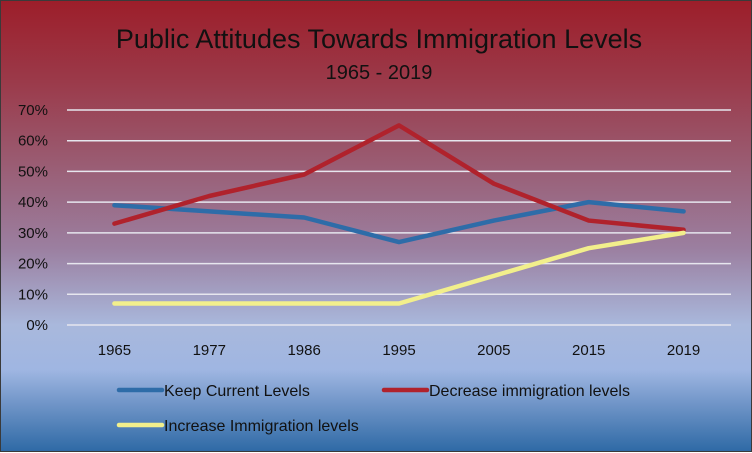 This screenshot has width=752, height=453. What do you see at coordinates (209, 350) in the screenshot?
I see `x-tick-label: 1977` at bounding box center [209, 350].